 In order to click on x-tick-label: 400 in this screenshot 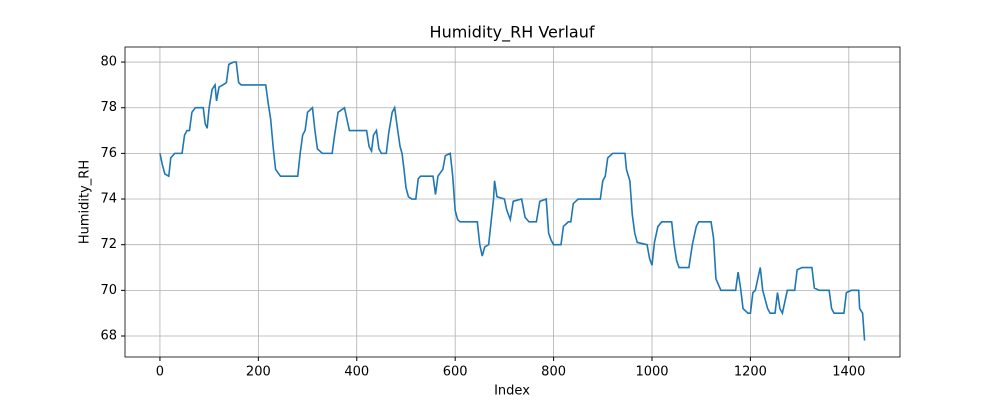, I will do `click(356, 372)`.